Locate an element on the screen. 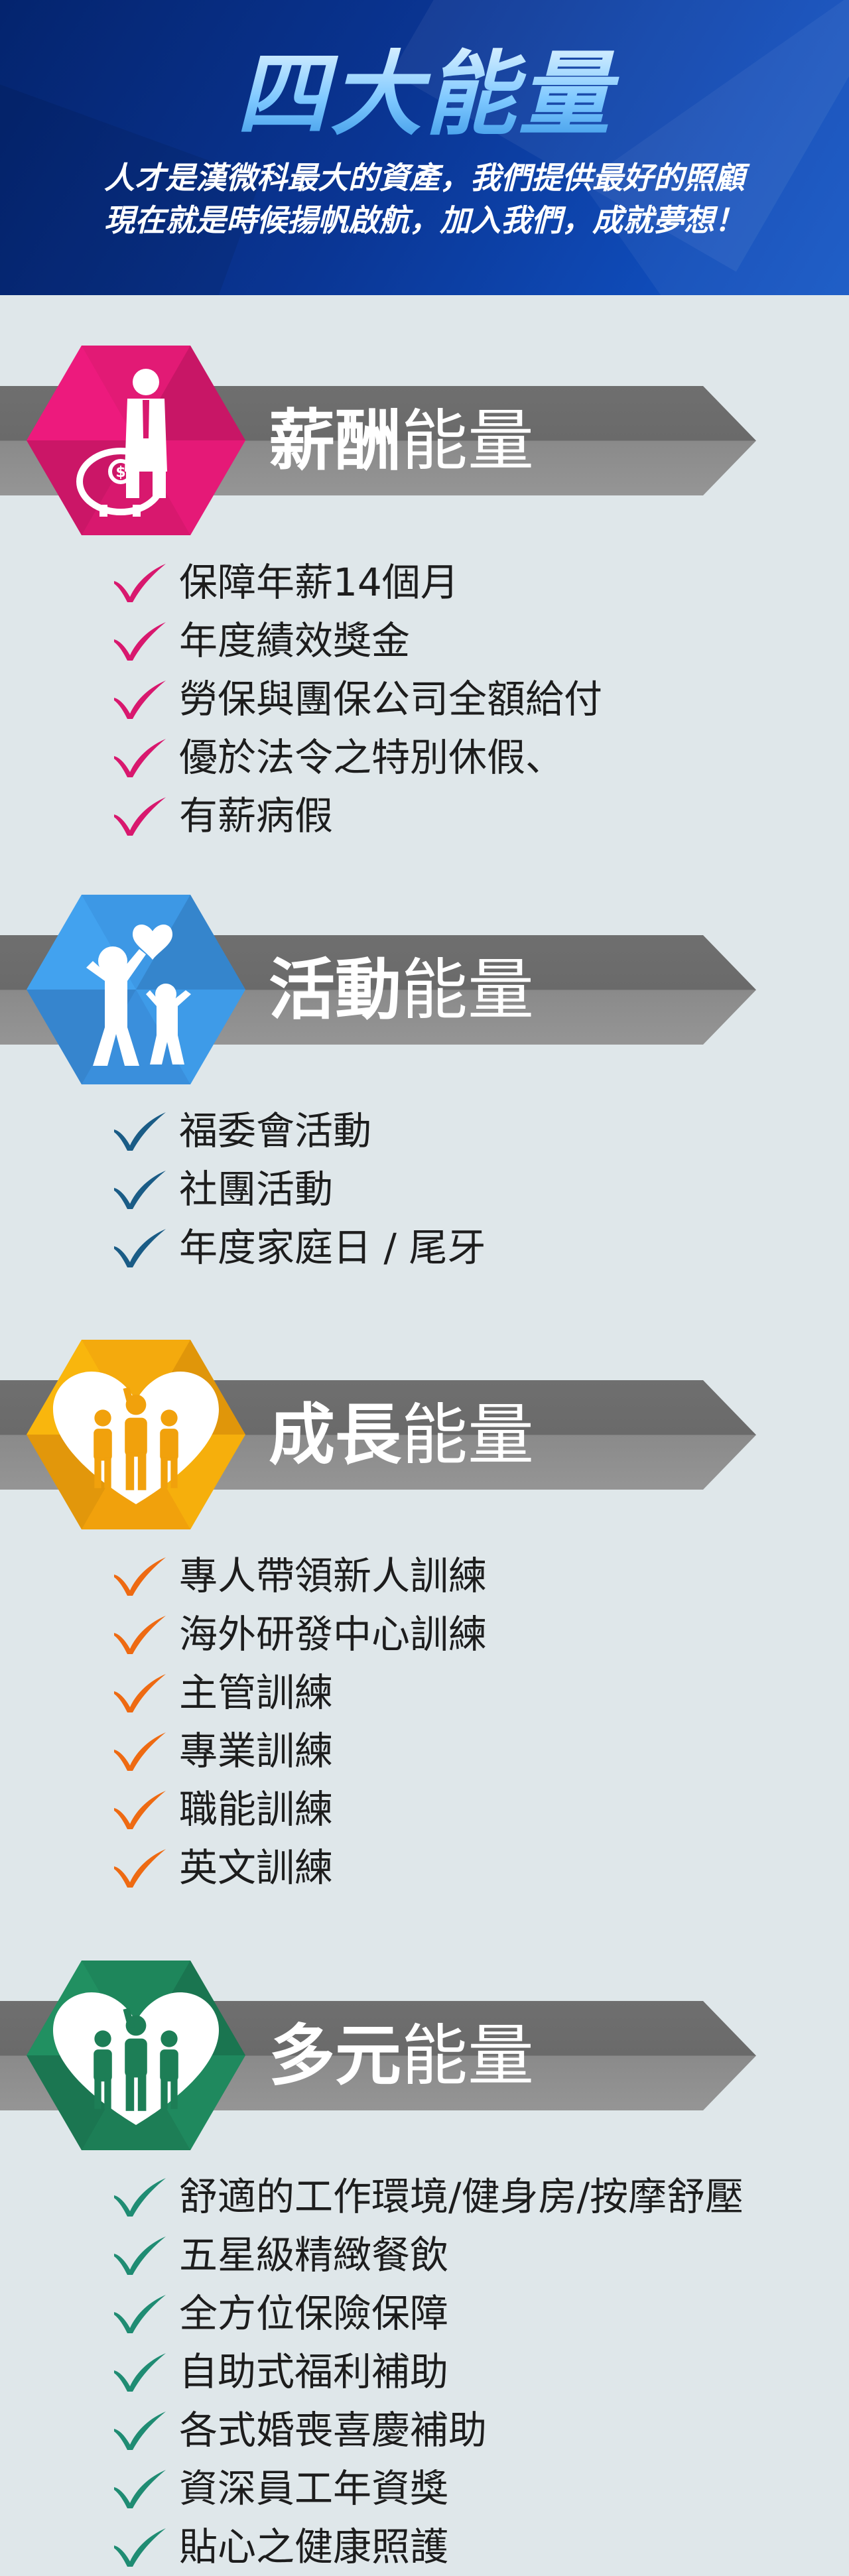 This screenshot has height=2576, width=849. section-title: 多元能量 is located at coordinates (401, 2056).